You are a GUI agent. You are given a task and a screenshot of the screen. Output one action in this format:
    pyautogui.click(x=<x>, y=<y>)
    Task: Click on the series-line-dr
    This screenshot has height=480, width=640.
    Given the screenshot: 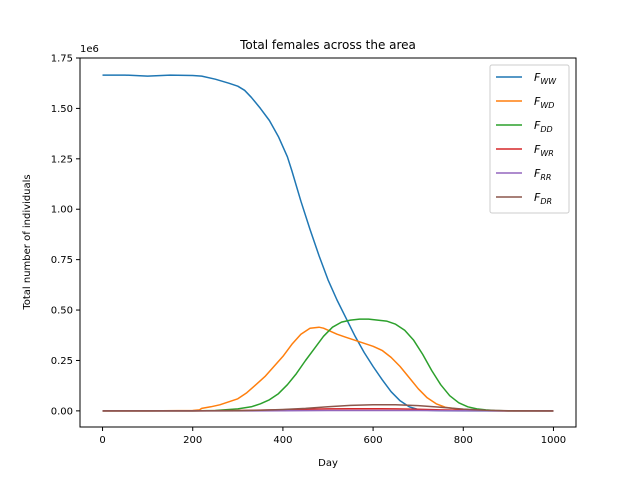 What is the action you would take?
    pyautogui.click(x=328, y=408)
    